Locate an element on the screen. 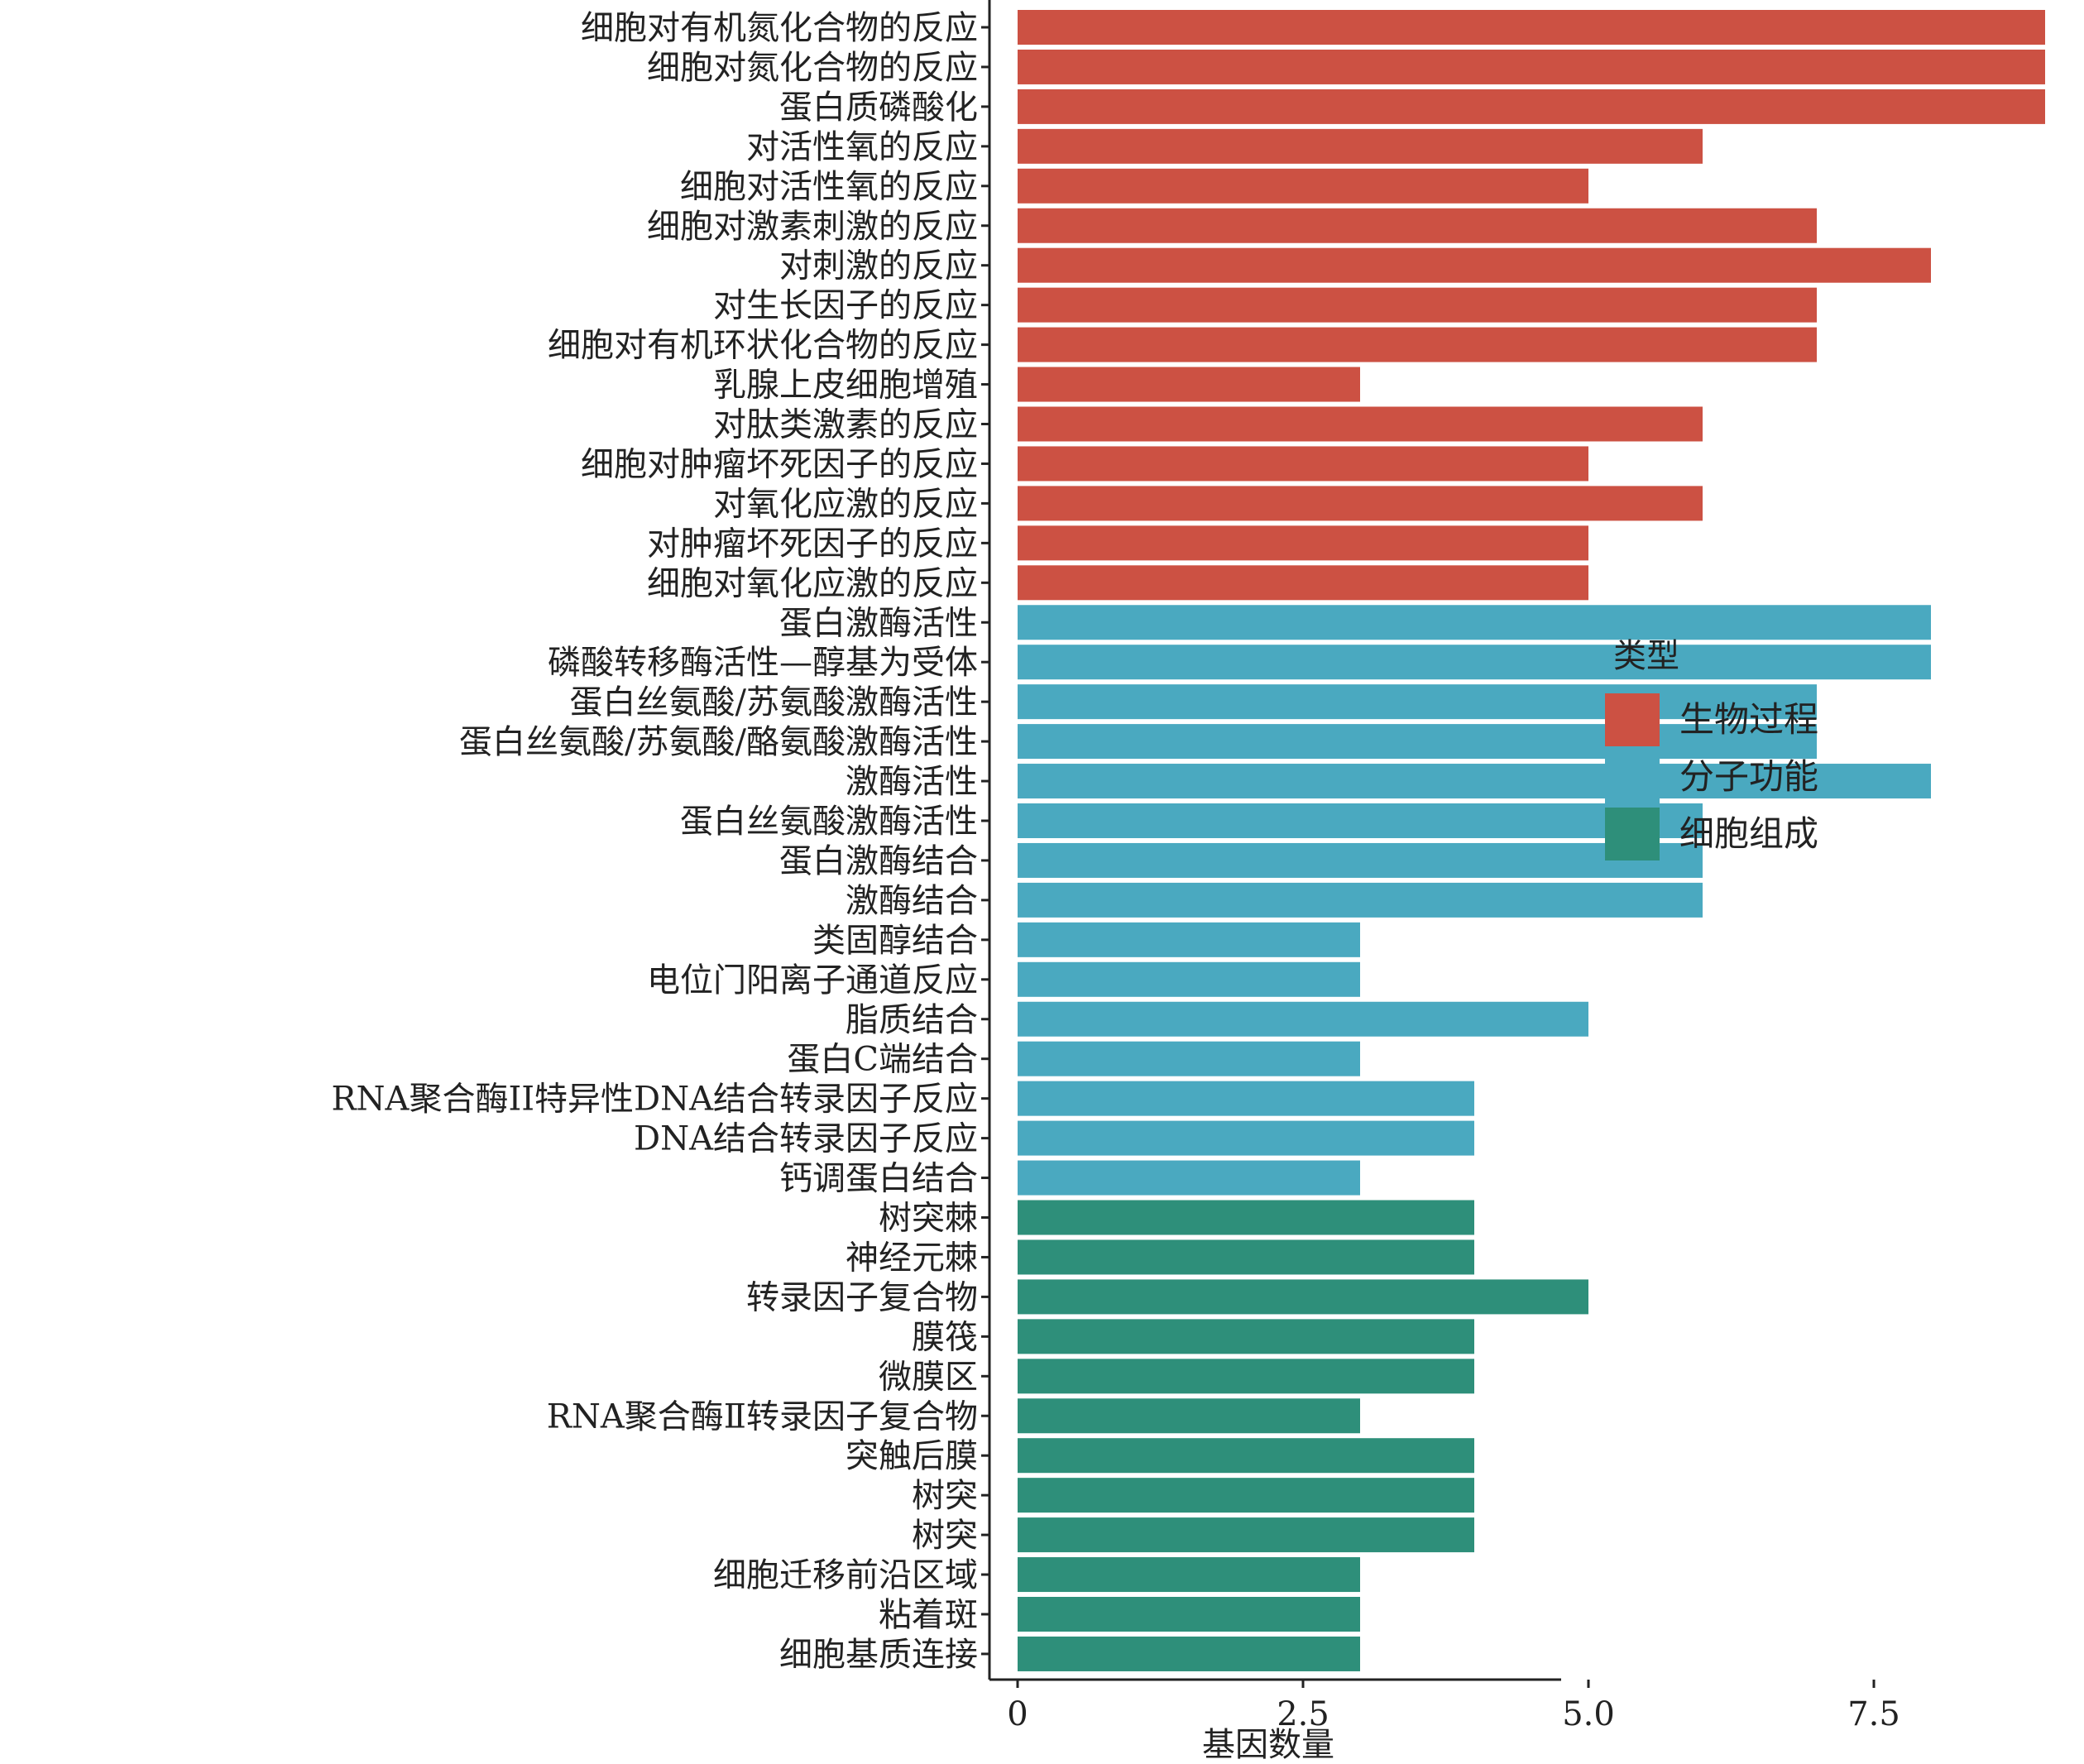 This screenshot has width=2084, height=1764. category-label: 对肽类激素的反应 is located at coordinates (846, 425).